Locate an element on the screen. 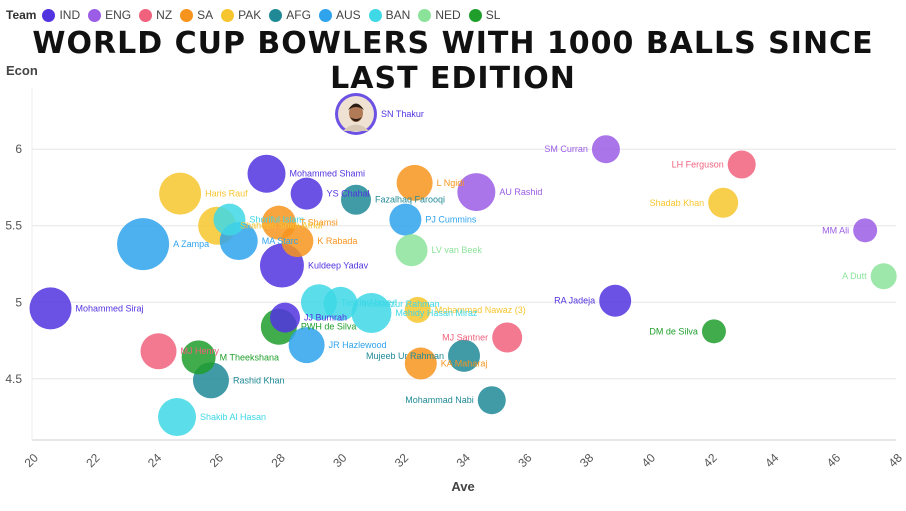 The image size is (906, 511). point-label: DM de Silva is located at coordinates (673, 331).